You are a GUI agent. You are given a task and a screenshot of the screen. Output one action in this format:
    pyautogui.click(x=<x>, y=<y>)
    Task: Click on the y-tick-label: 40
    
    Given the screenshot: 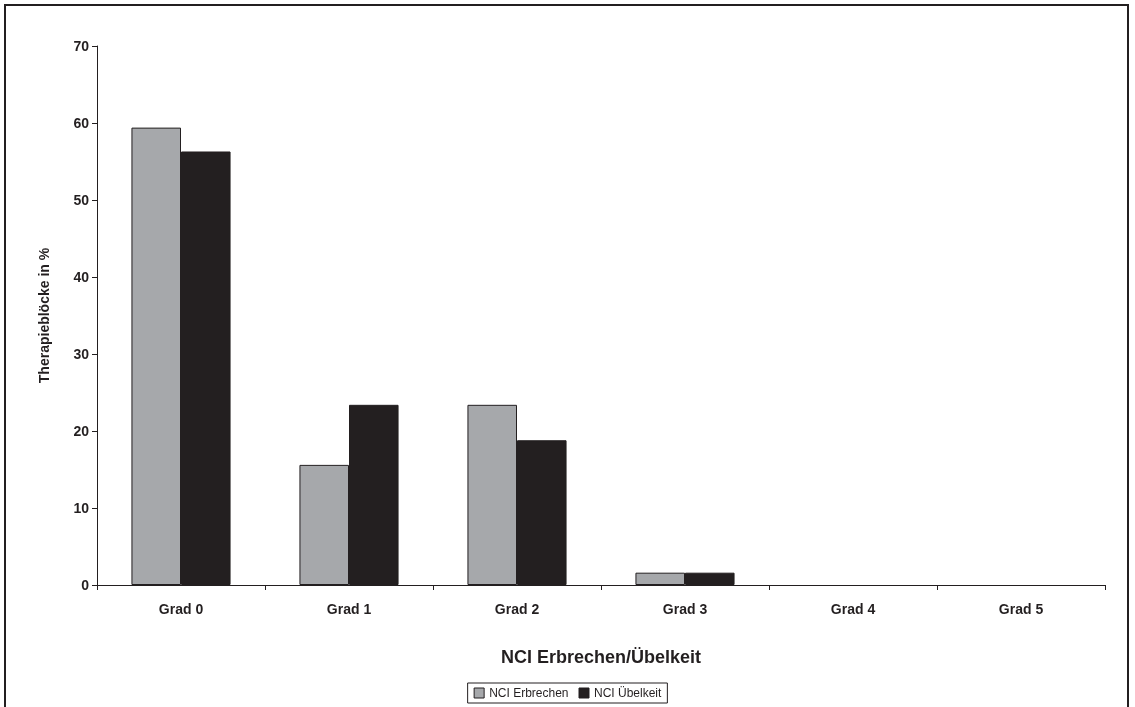 What is the action you would take?
    pyautogui.click(x=81, y=277)
    